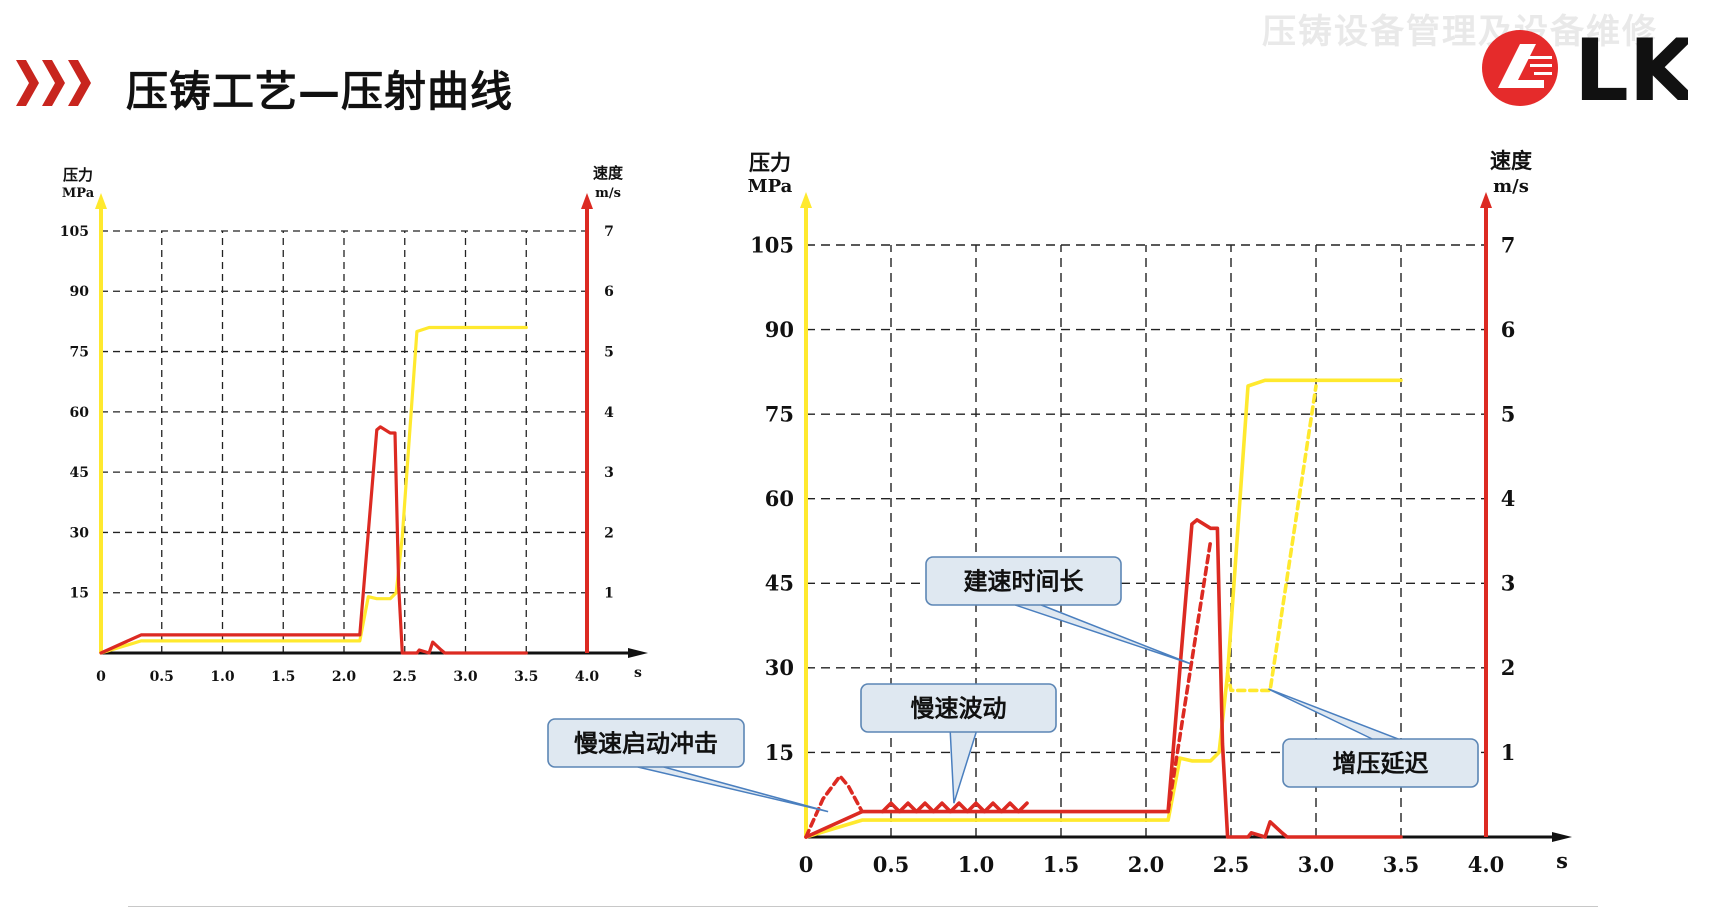 The image size is (1720, 919). I want to click on grid, so click(344, 441).